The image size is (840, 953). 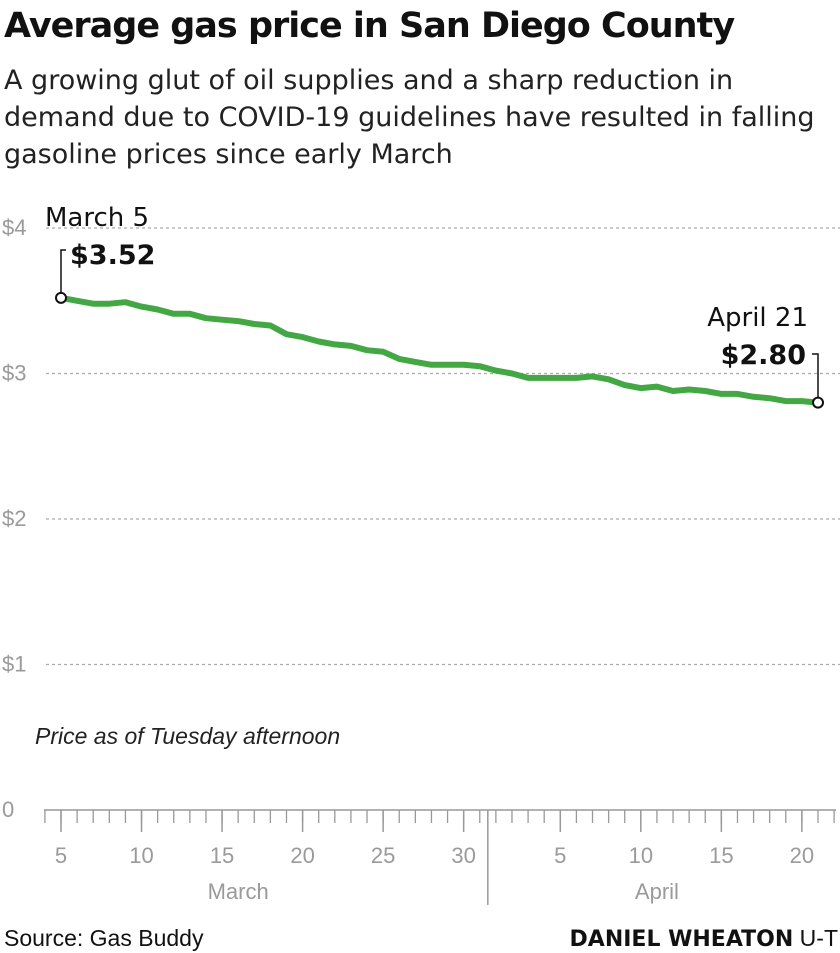 What do you see at coordinates (8, 809) in the screenshot?
I see `y-tick-label: 0` at bounding box center [8, 809].